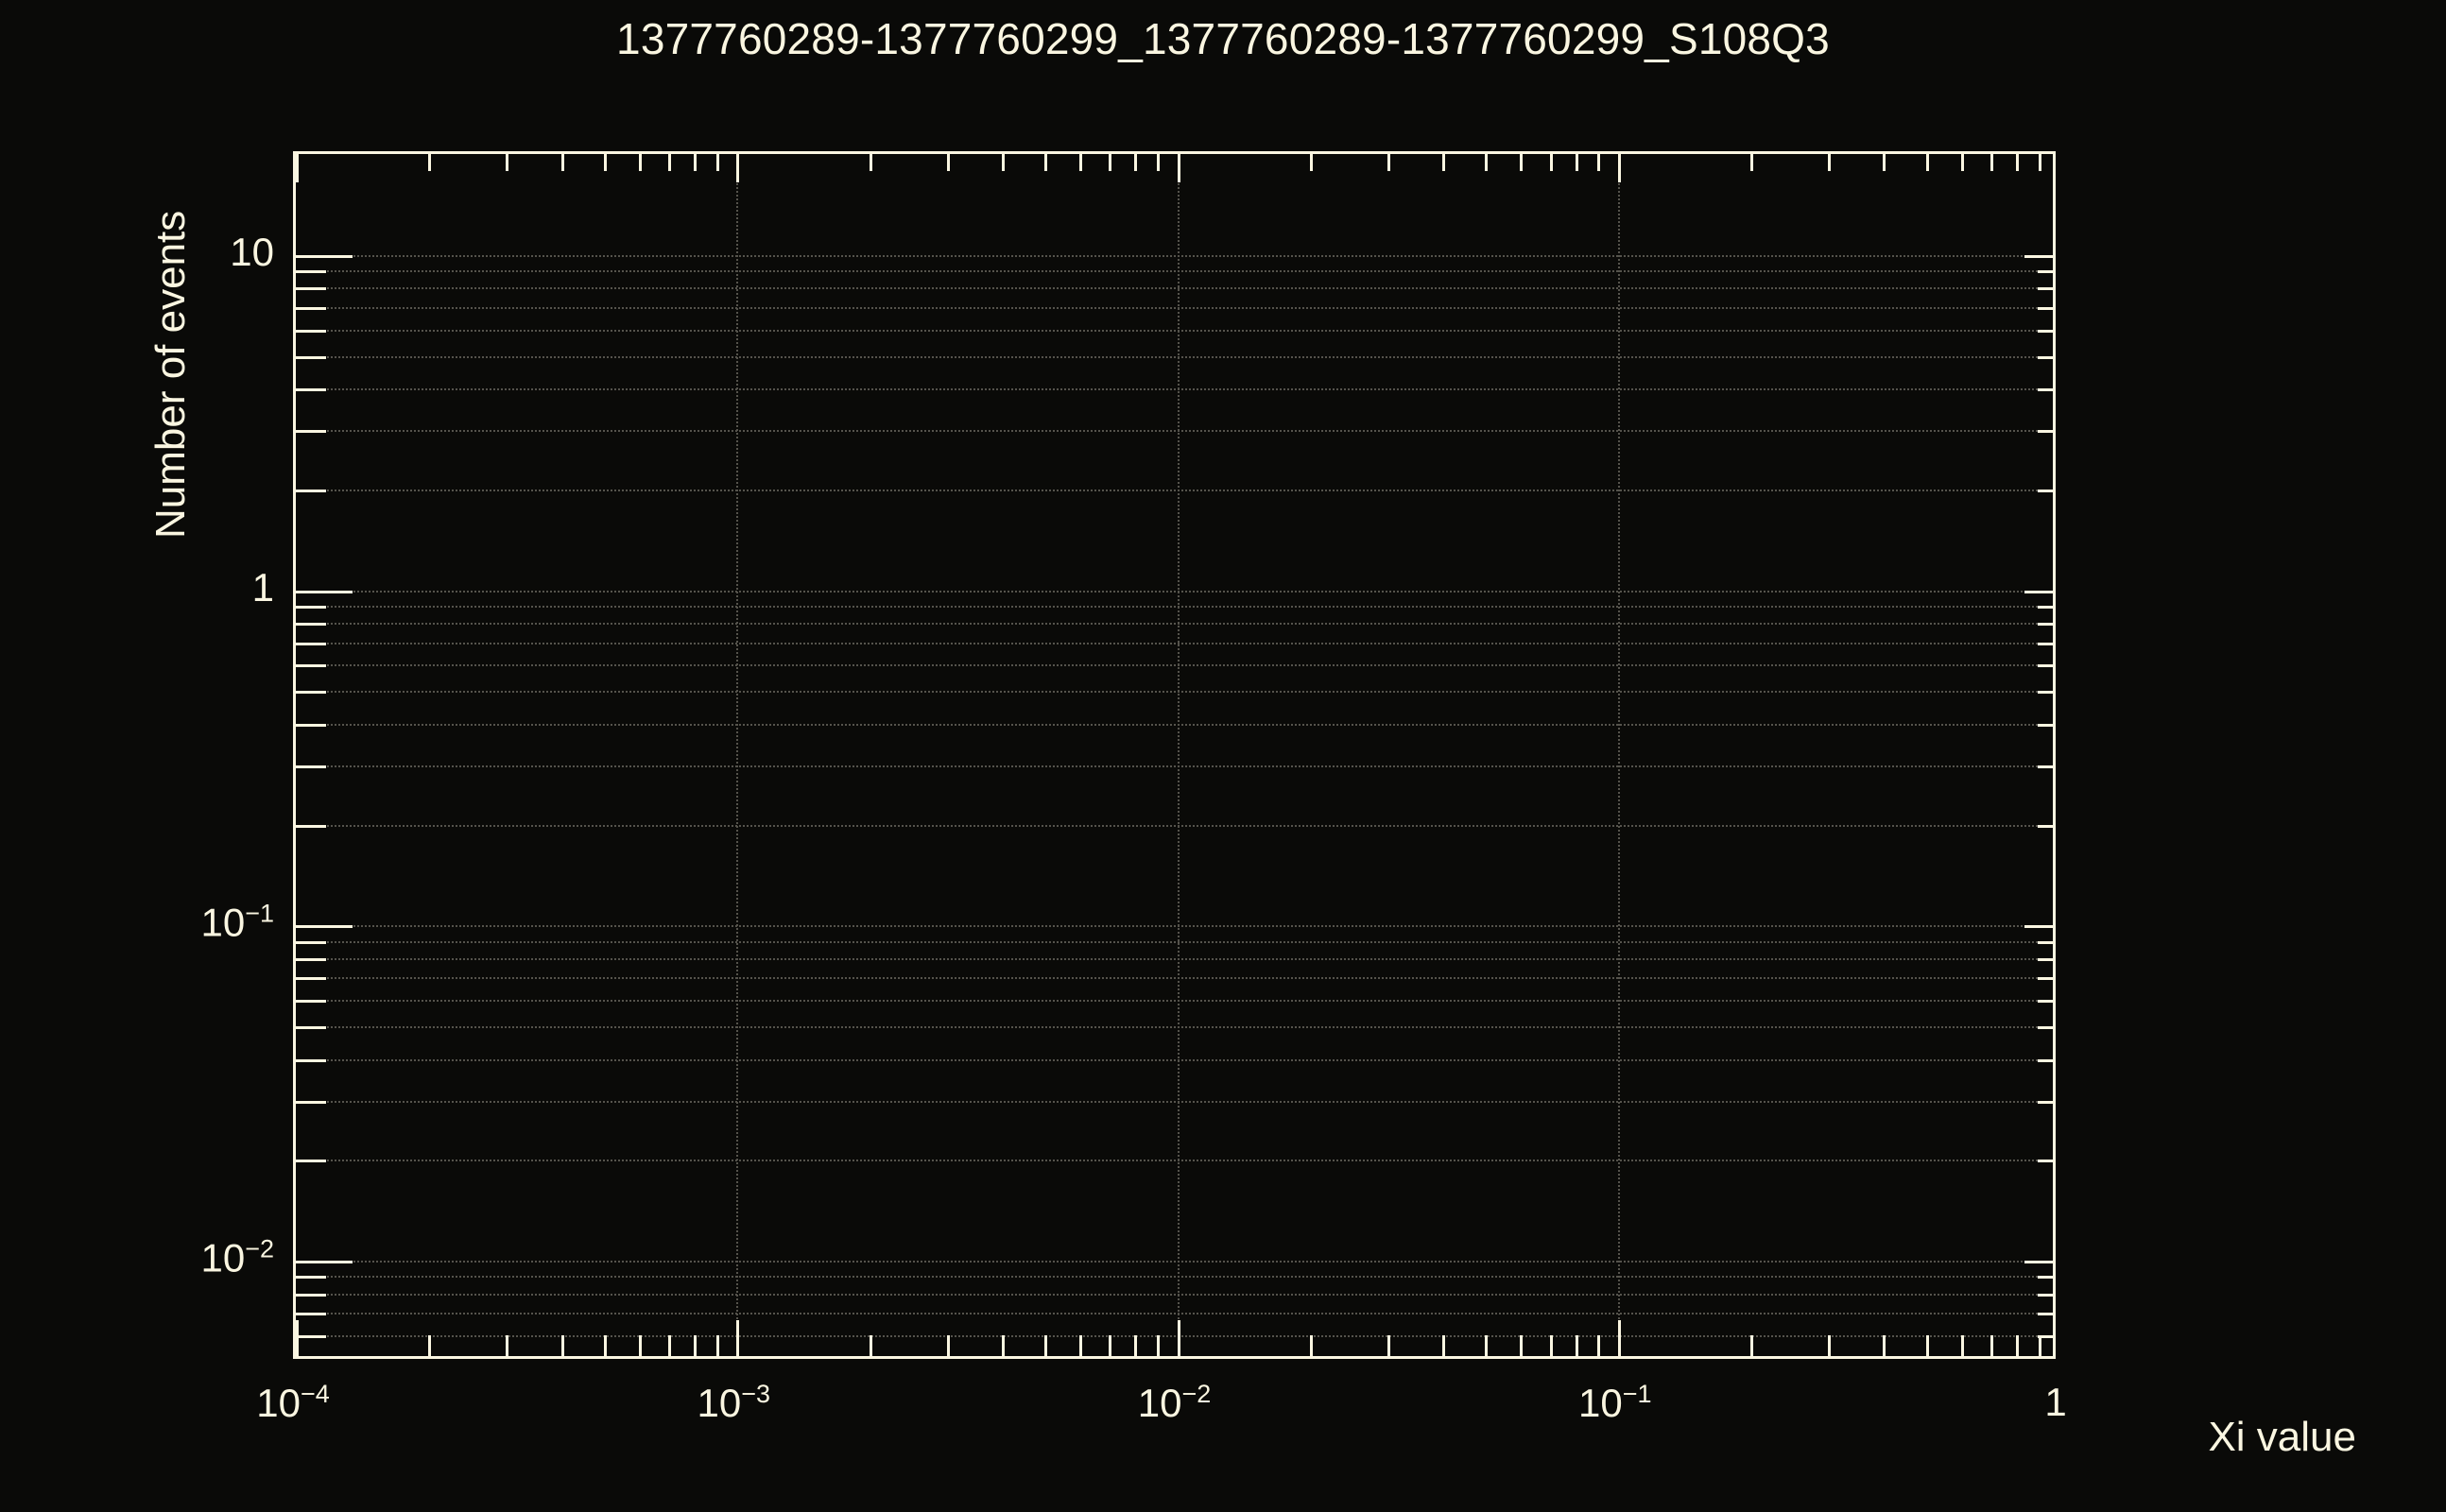 The image size is (2446, 1512). What do you see at coordinates (1618, 755) in the screenshot?
I see `grid-line-vertical` at bounding box center [1618, 755].